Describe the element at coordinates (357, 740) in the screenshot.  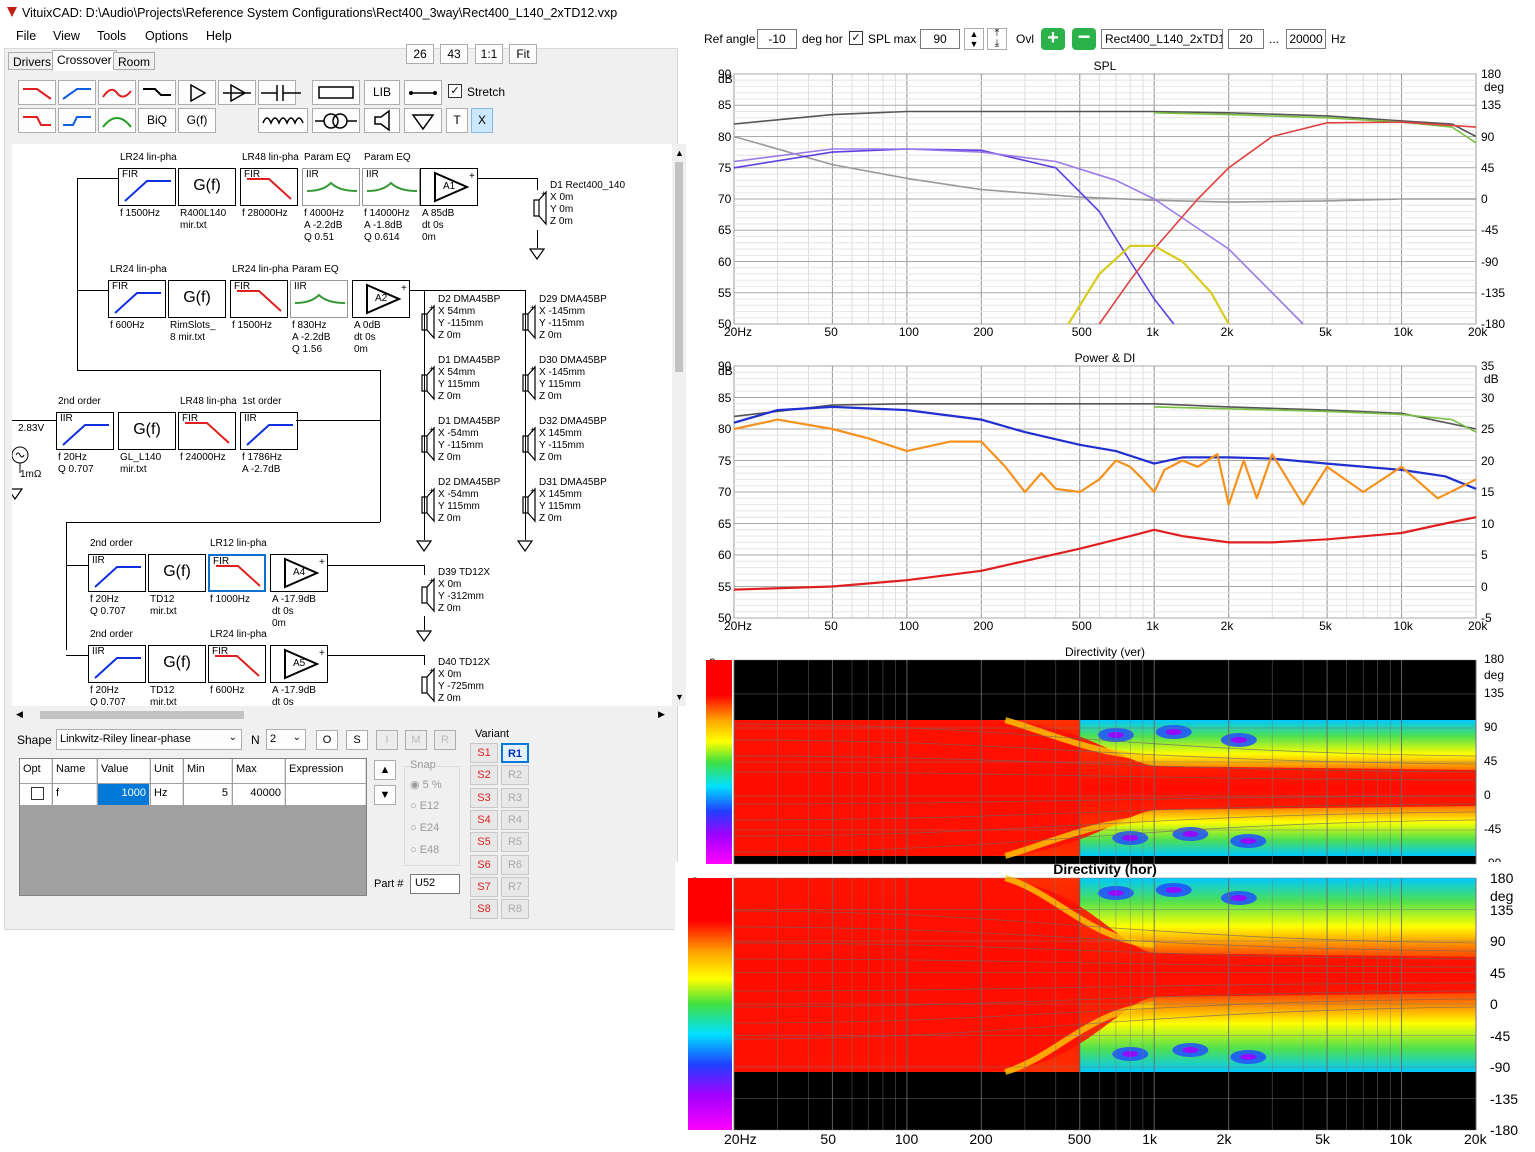
I see `s-button: S` at that location.